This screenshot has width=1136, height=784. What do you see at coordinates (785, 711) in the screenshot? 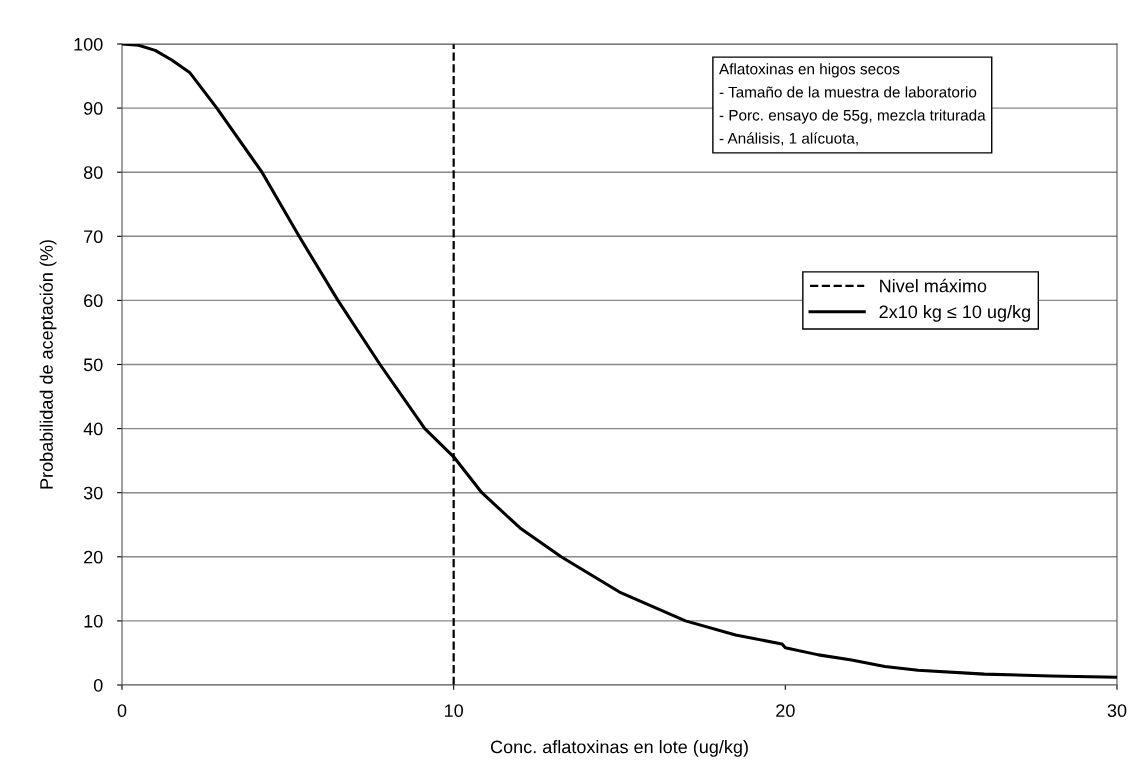
I see `x-tick-label: 20` at bounding box center [785, 711].